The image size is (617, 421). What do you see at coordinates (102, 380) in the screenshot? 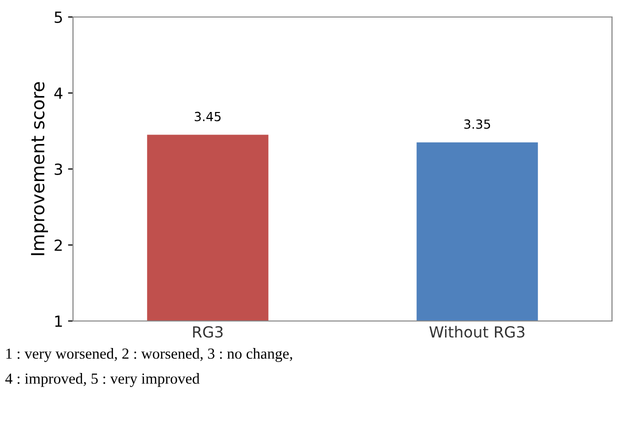
I see `text: 4 : improved, 5 : very improved` at bounding box center [102, 380].